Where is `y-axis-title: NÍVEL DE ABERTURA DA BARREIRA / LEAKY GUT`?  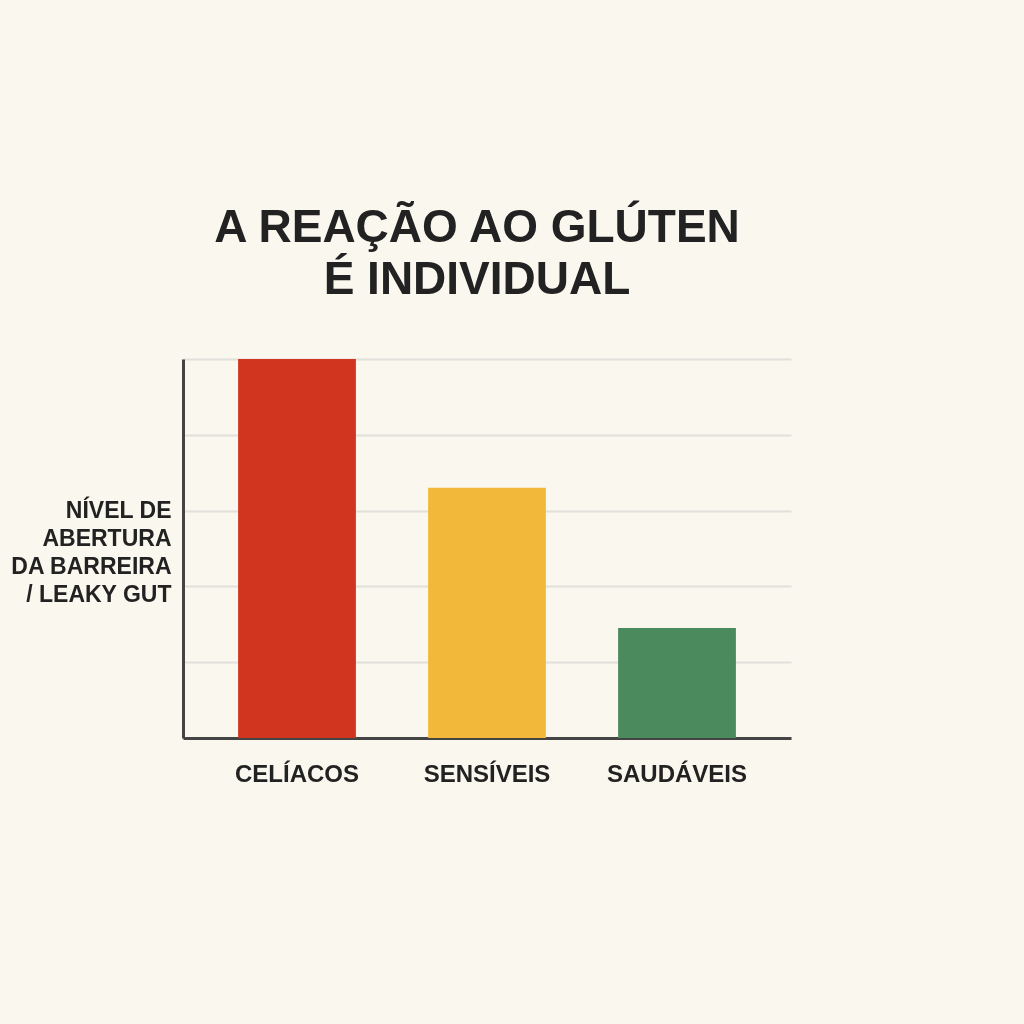 y-axis-title: NÍVEL DE ABERTURA DA BARREIRA / LEAKY GUT is located at coordinates (91, 551).